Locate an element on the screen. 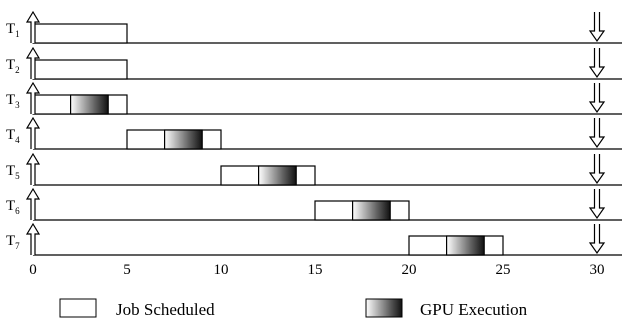 This screenshot has height=327, width=624. tick-label: 25 is located at coordinates (503, 270).